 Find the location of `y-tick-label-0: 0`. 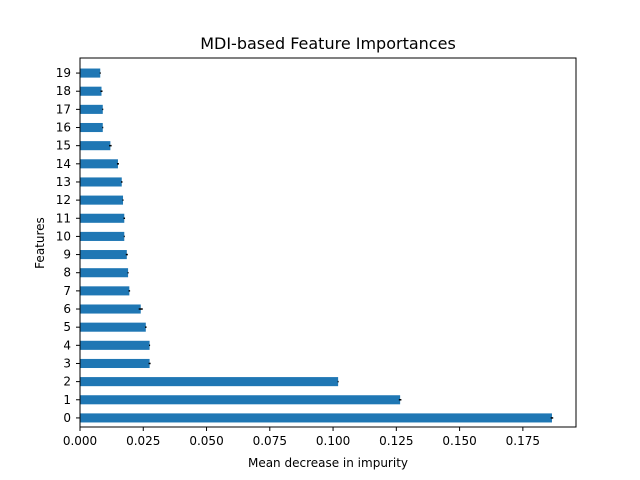

y-tick-label-0: 0 is located at coordinates (67, 418).